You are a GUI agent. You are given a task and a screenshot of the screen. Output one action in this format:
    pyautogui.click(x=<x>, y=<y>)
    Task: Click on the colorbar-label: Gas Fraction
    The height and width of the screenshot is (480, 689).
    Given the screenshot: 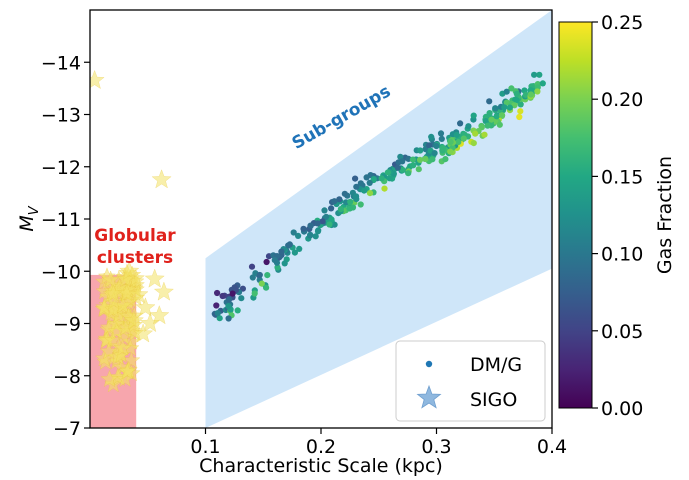 What is the action you would take?
    pyautogui.click(x=665, y=215)
    